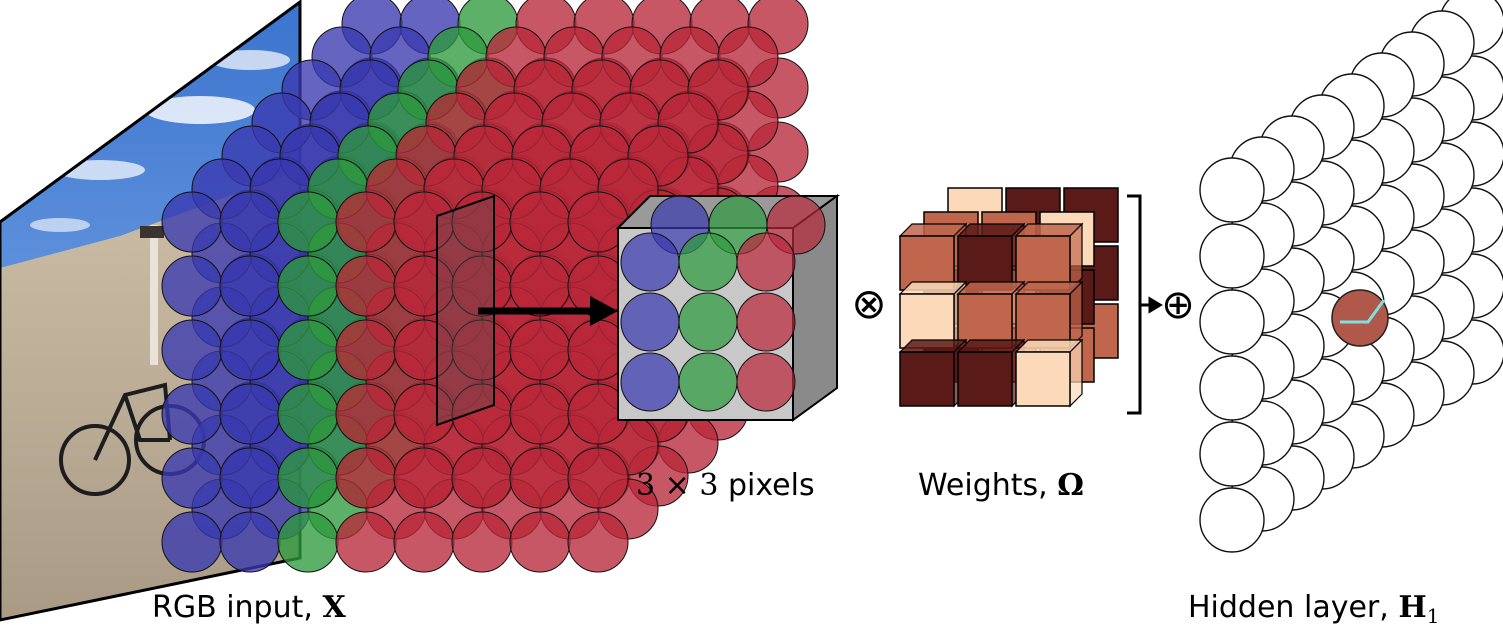  I want to click on active-neuron-highlight, so click(1363, 311).